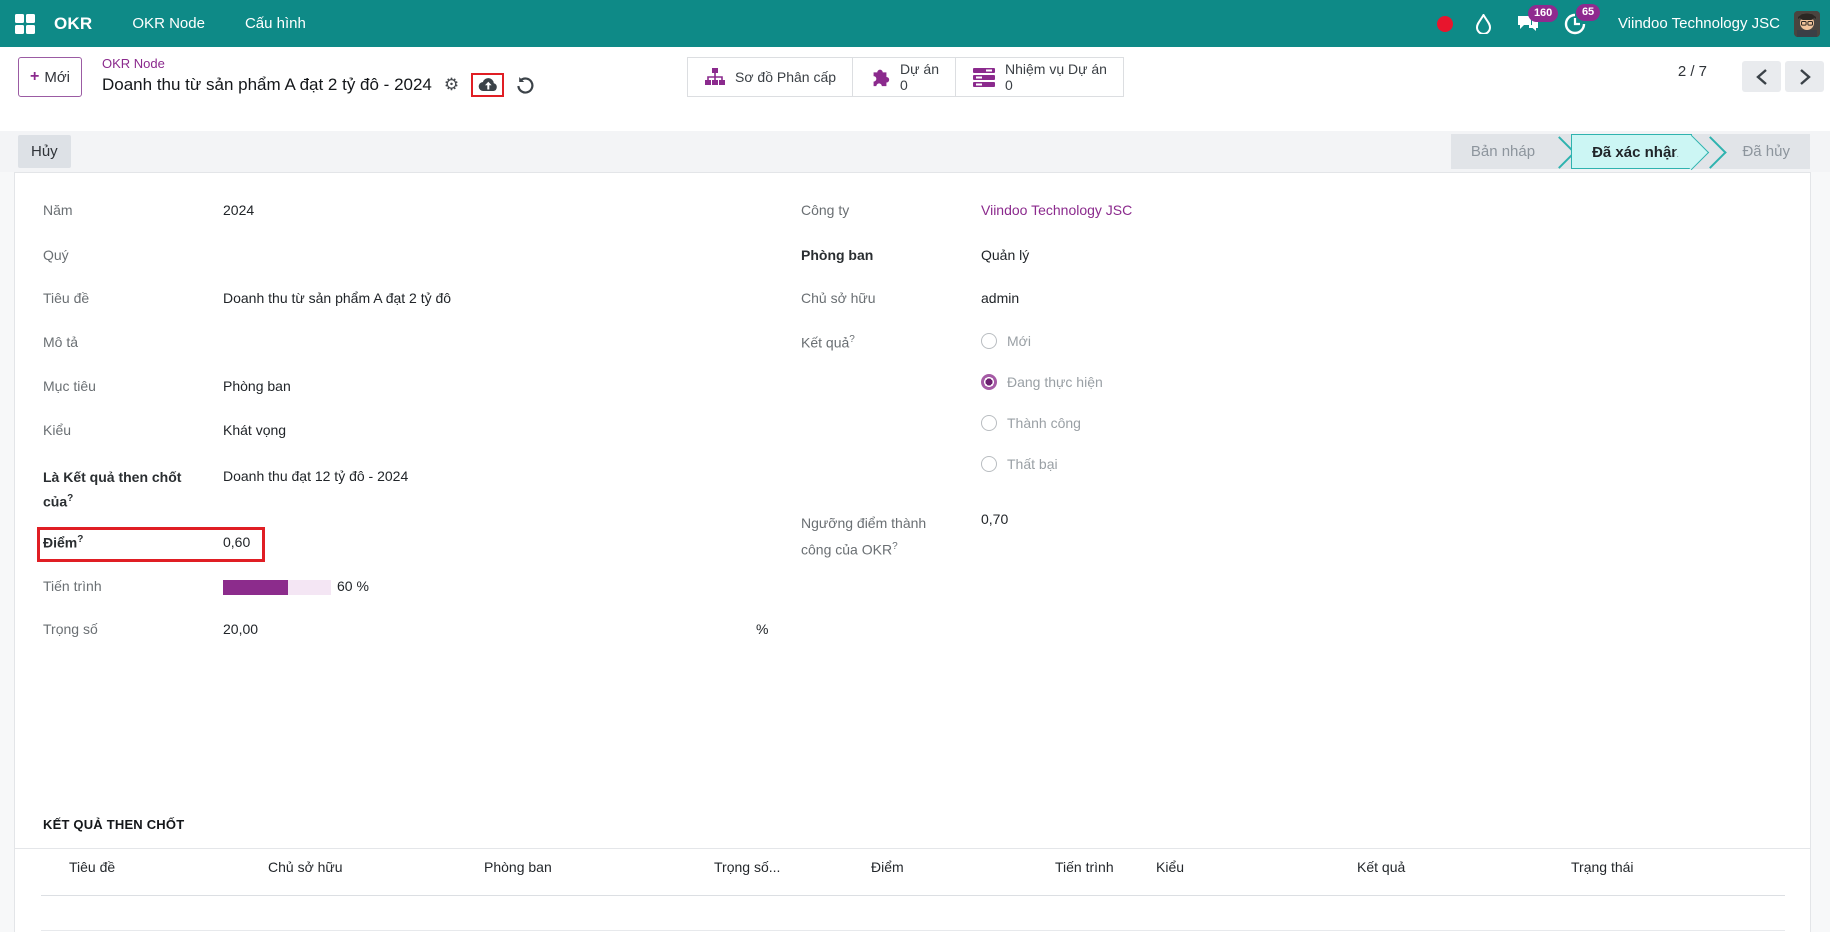  I want to click on radio-option-failed: Thất bại, so click(1019, 464).